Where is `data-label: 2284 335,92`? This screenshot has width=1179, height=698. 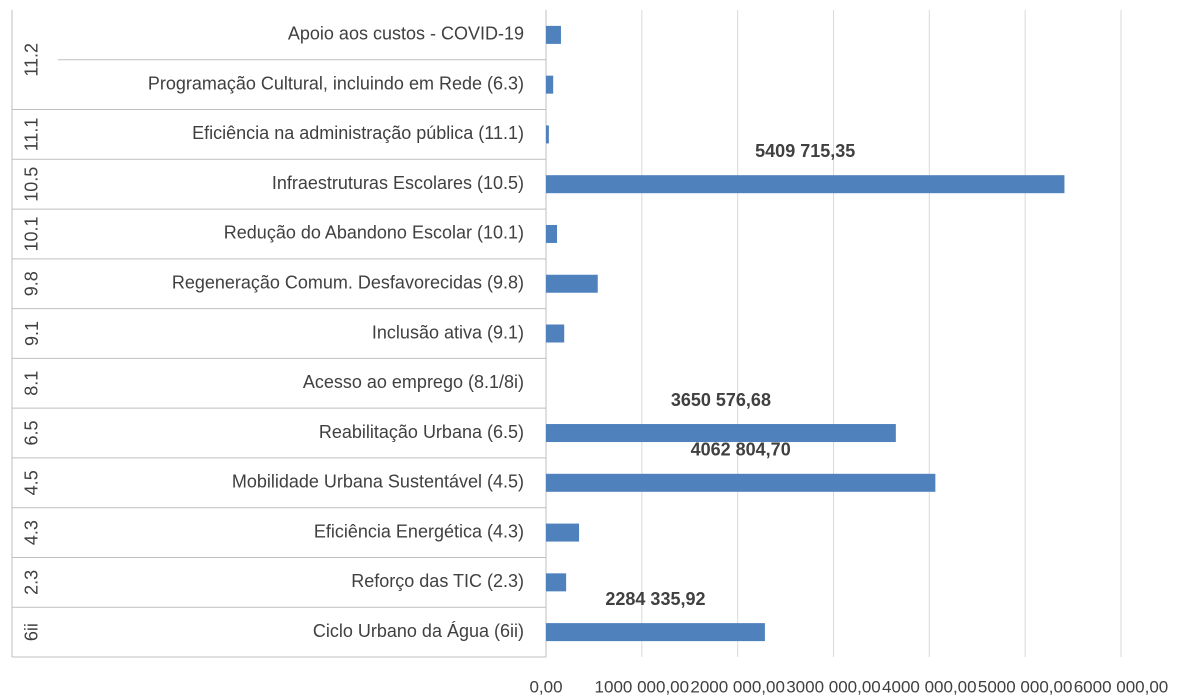
data-label: 2284 335,92 is located at coordinates (655, 599).